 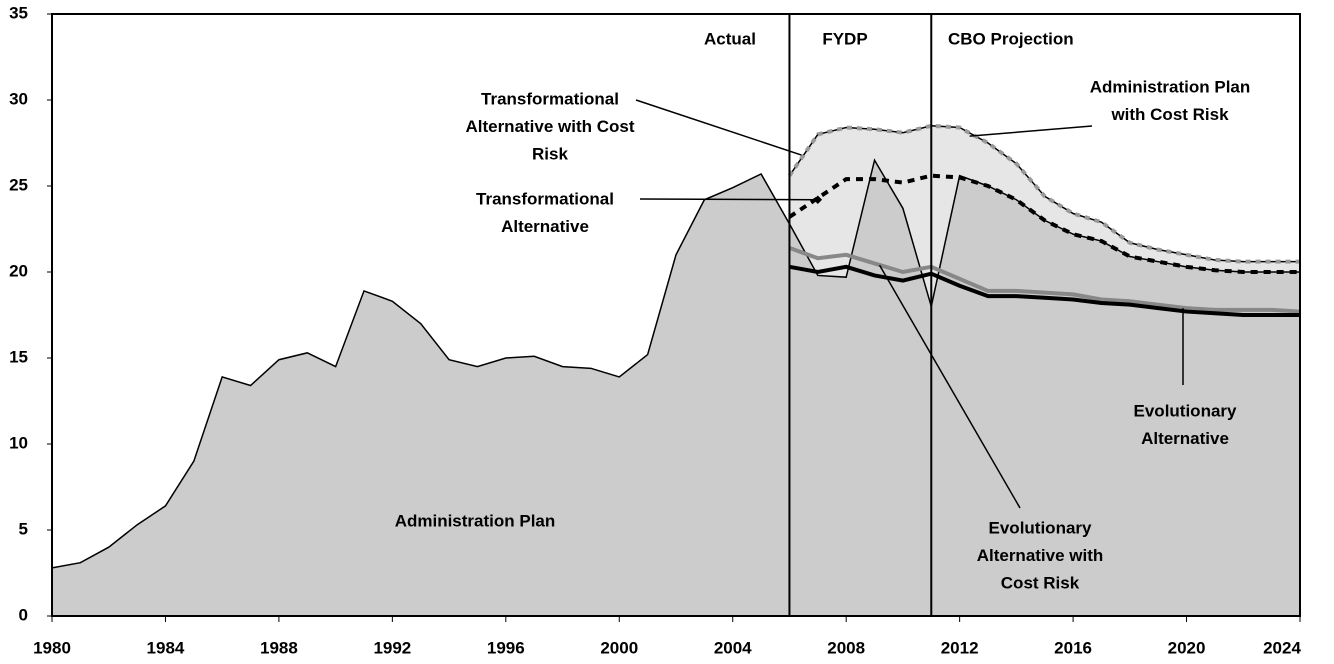 I want to click on y-tick-label: 15, so click(x=18, y=356).